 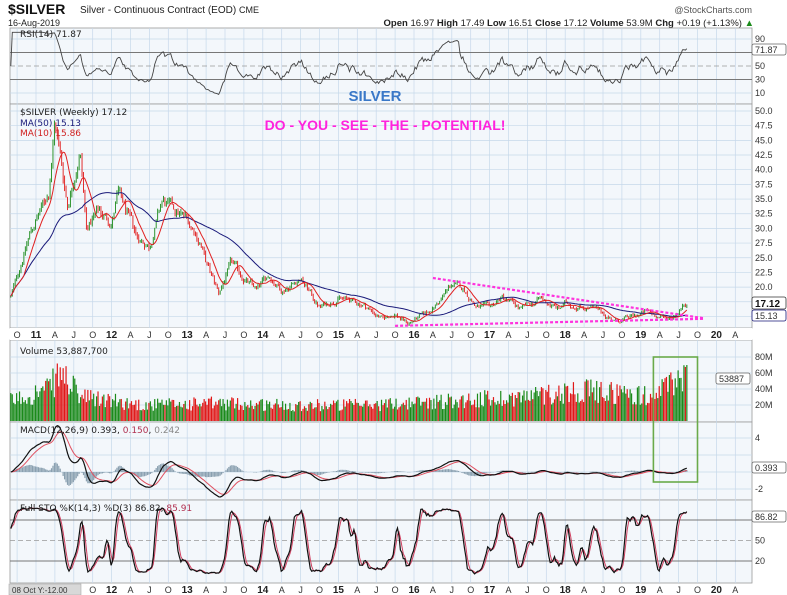 What do you see at coordinates (566, 335) in the screenshot?
I see `x-tick-label: 18` at bounding box center [566, 335].